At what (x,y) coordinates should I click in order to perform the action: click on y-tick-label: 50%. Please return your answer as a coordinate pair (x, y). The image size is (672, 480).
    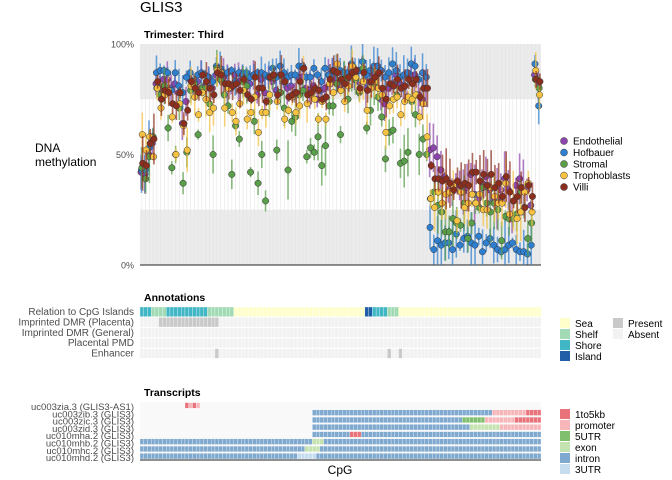
    Looking at the image, I should click on (125, 155).